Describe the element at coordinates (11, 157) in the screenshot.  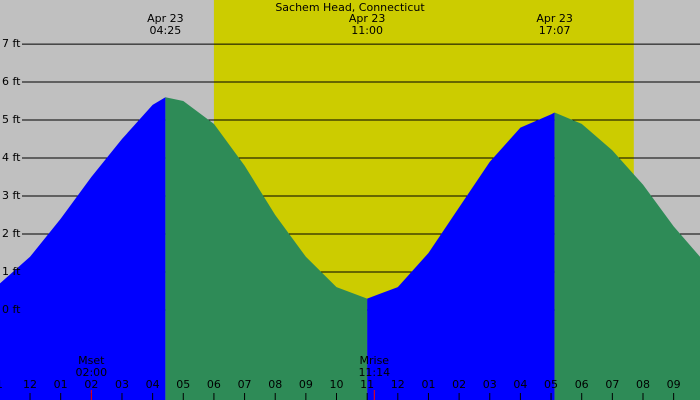
I see `y-tick-label: 4 ft` at that location.